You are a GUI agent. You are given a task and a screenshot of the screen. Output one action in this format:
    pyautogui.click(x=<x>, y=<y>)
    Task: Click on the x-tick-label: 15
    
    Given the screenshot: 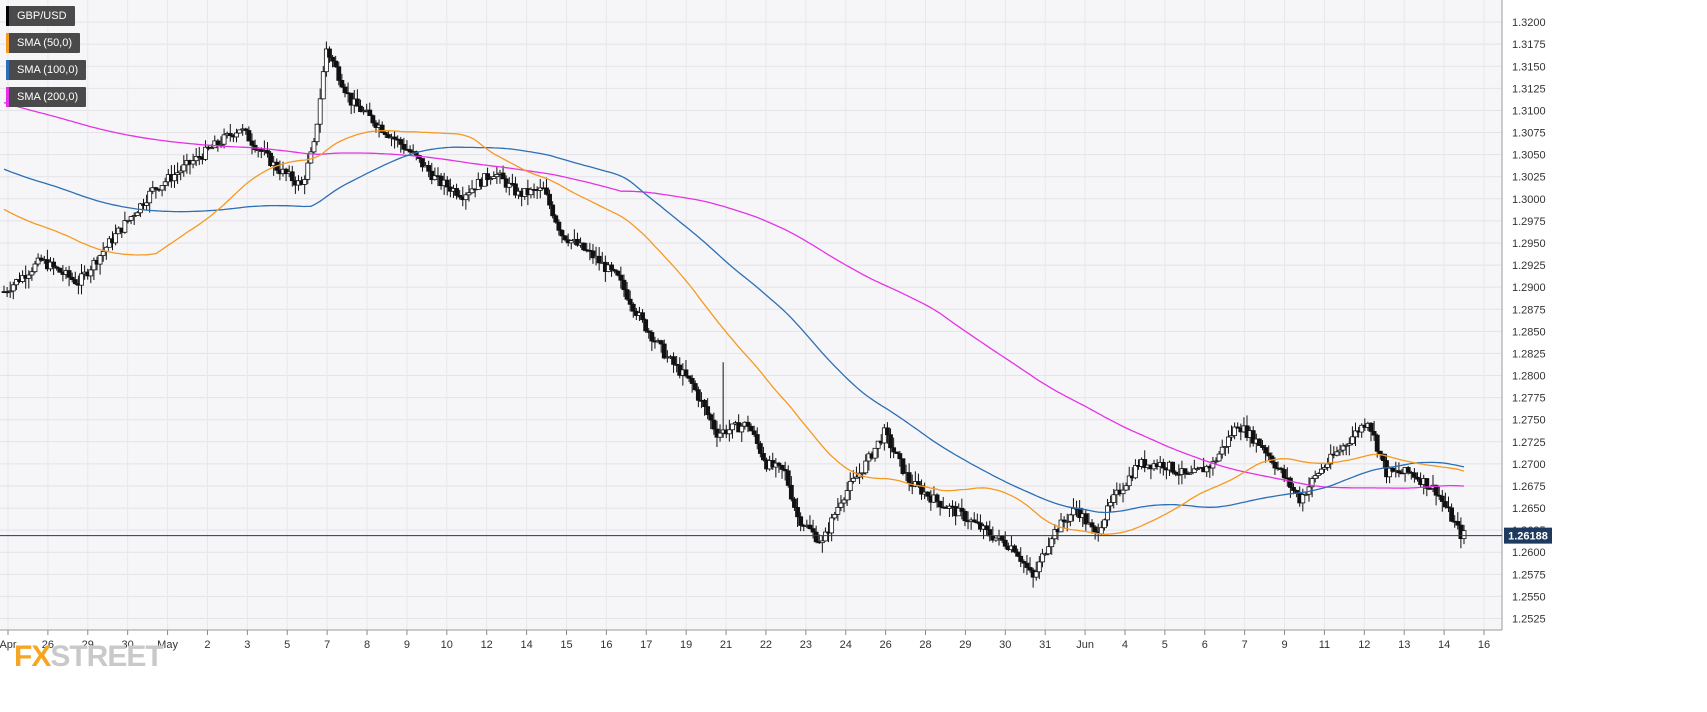 What is the action you would take?
    pyautogui.click(x=566, y=645)
    